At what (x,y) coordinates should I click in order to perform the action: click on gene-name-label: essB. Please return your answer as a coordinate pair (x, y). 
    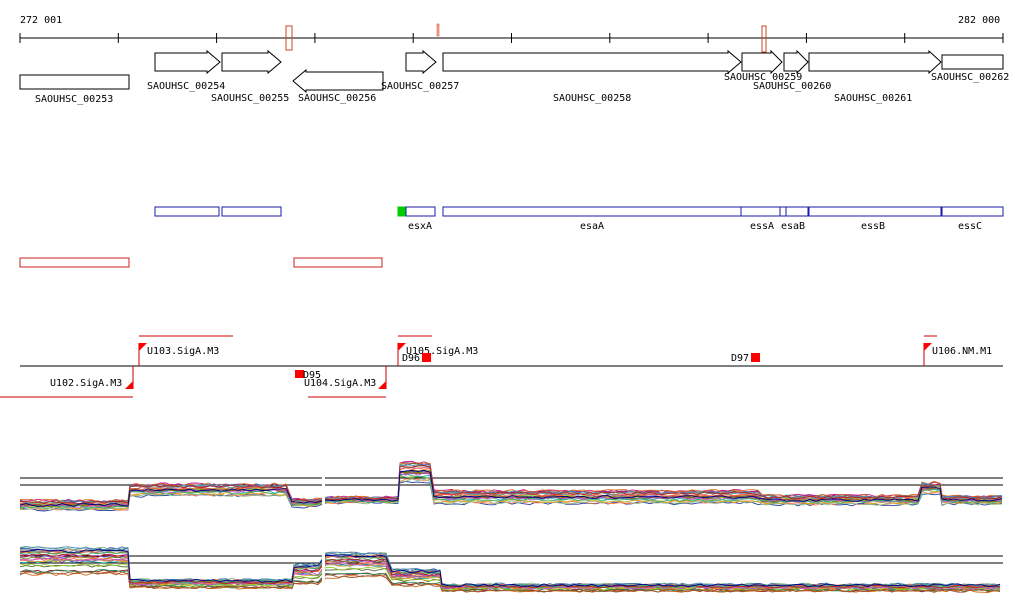
    Looking at the image, I should click on (873, 226).